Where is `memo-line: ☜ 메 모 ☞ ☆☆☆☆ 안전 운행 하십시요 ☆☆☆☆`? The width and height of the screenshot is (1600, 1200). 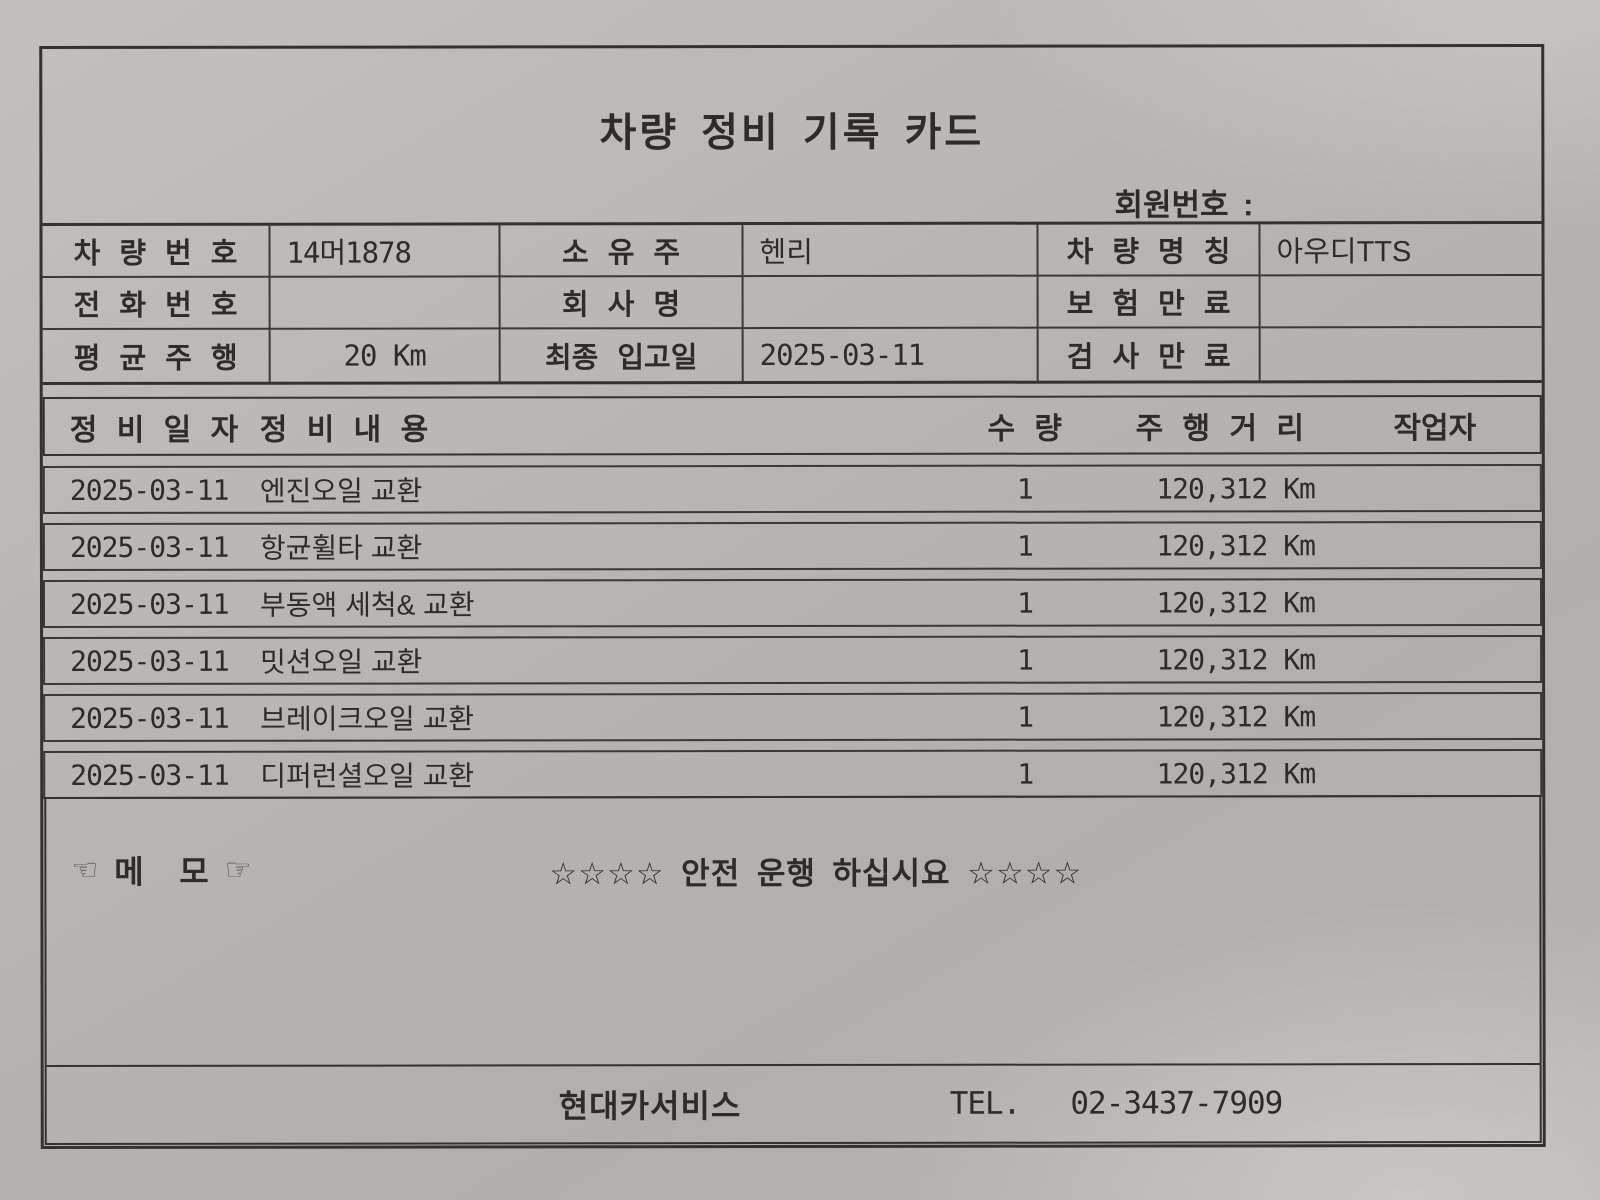 memo-line: ☜ 메 모 ☞ ☆☆☆☆ 안전 운행 하십시요 ☆☆☆☆ is located at coordinates (792, 868).